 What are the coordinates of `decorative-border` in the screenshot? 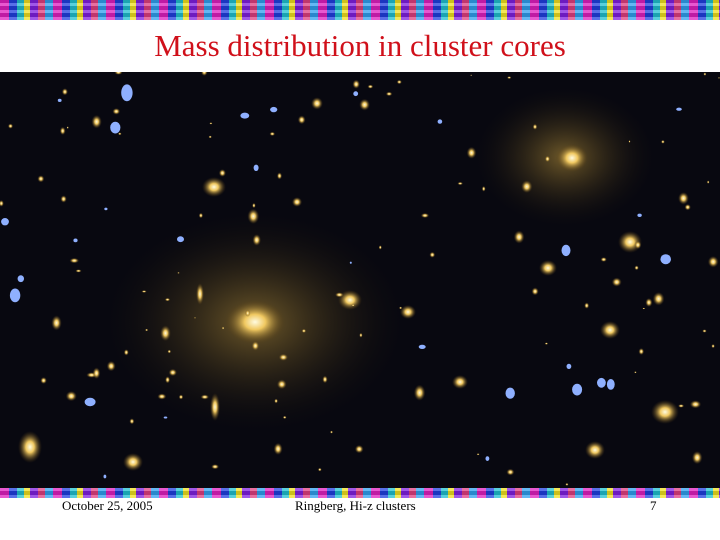 It's located at (360, 10).